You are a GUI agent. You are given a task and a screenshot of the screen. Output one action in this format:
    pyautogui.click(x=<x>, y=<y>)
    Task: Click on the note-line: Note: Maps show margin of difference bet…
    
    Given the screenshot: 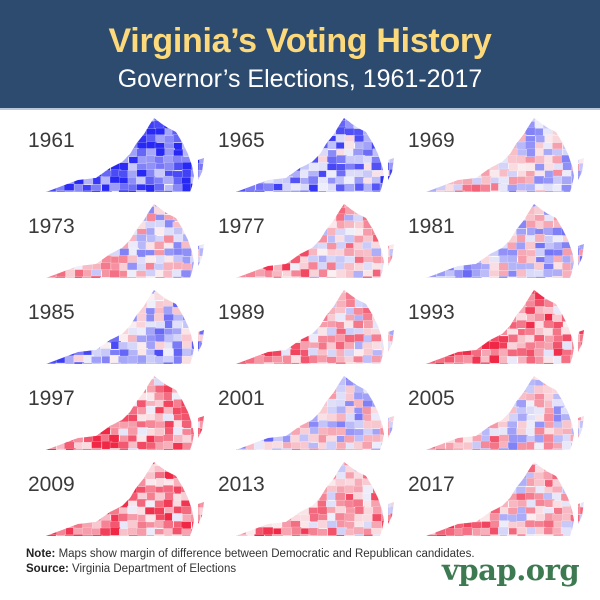 What is the action you would take?
    pyautogui.click(x=250, y=554)
    